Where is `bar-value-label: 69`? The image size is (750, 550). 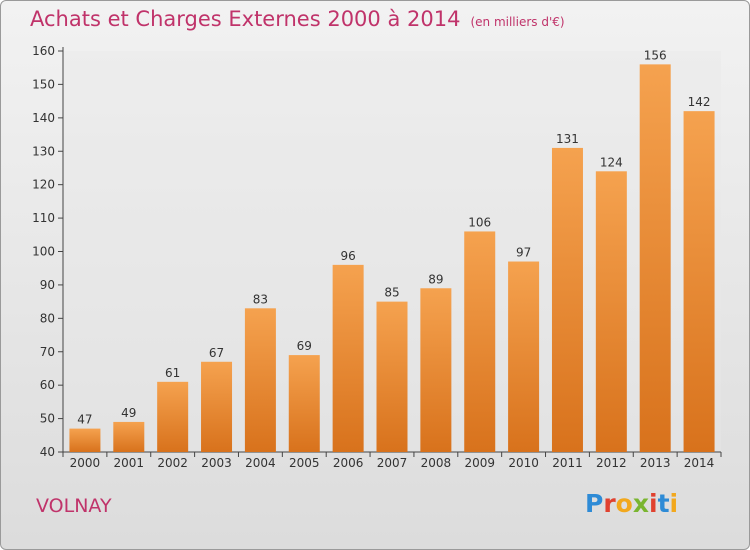
bar-value-label: 69 is located at coordinates (304, 346).